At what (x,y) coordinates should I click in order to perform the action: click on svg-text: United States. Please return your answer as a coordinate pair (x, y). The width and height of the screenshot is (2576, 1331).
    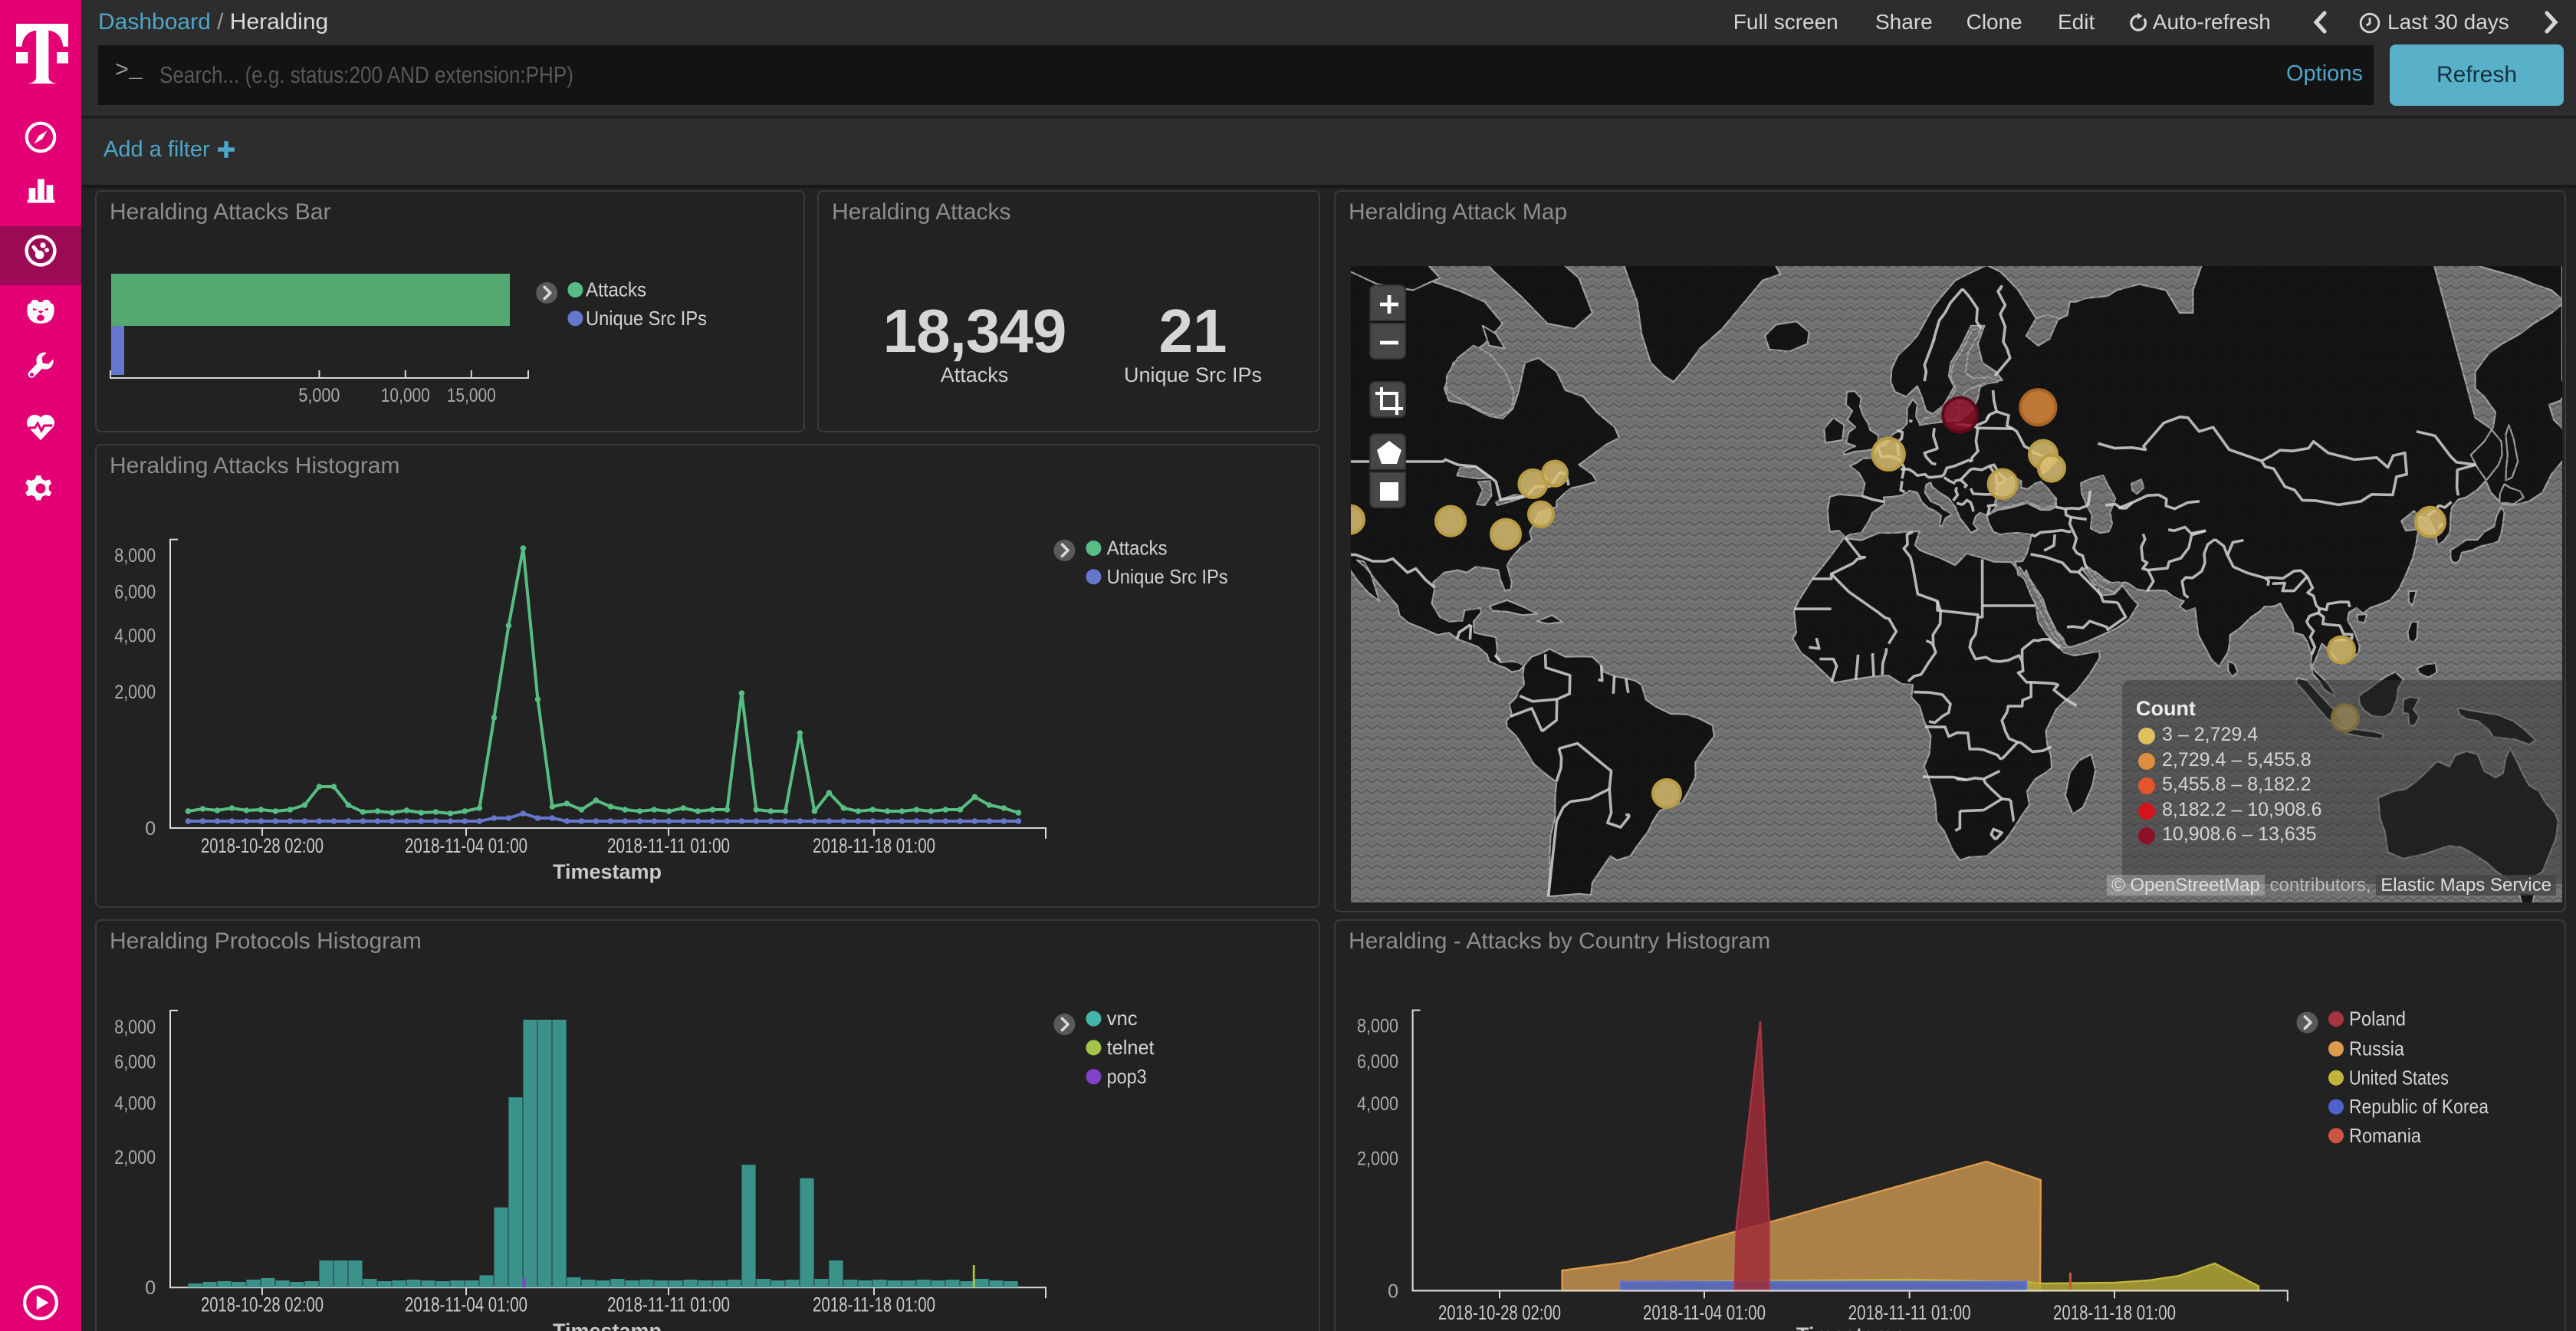
    Looking at the image, I should click on (2399, 1077).